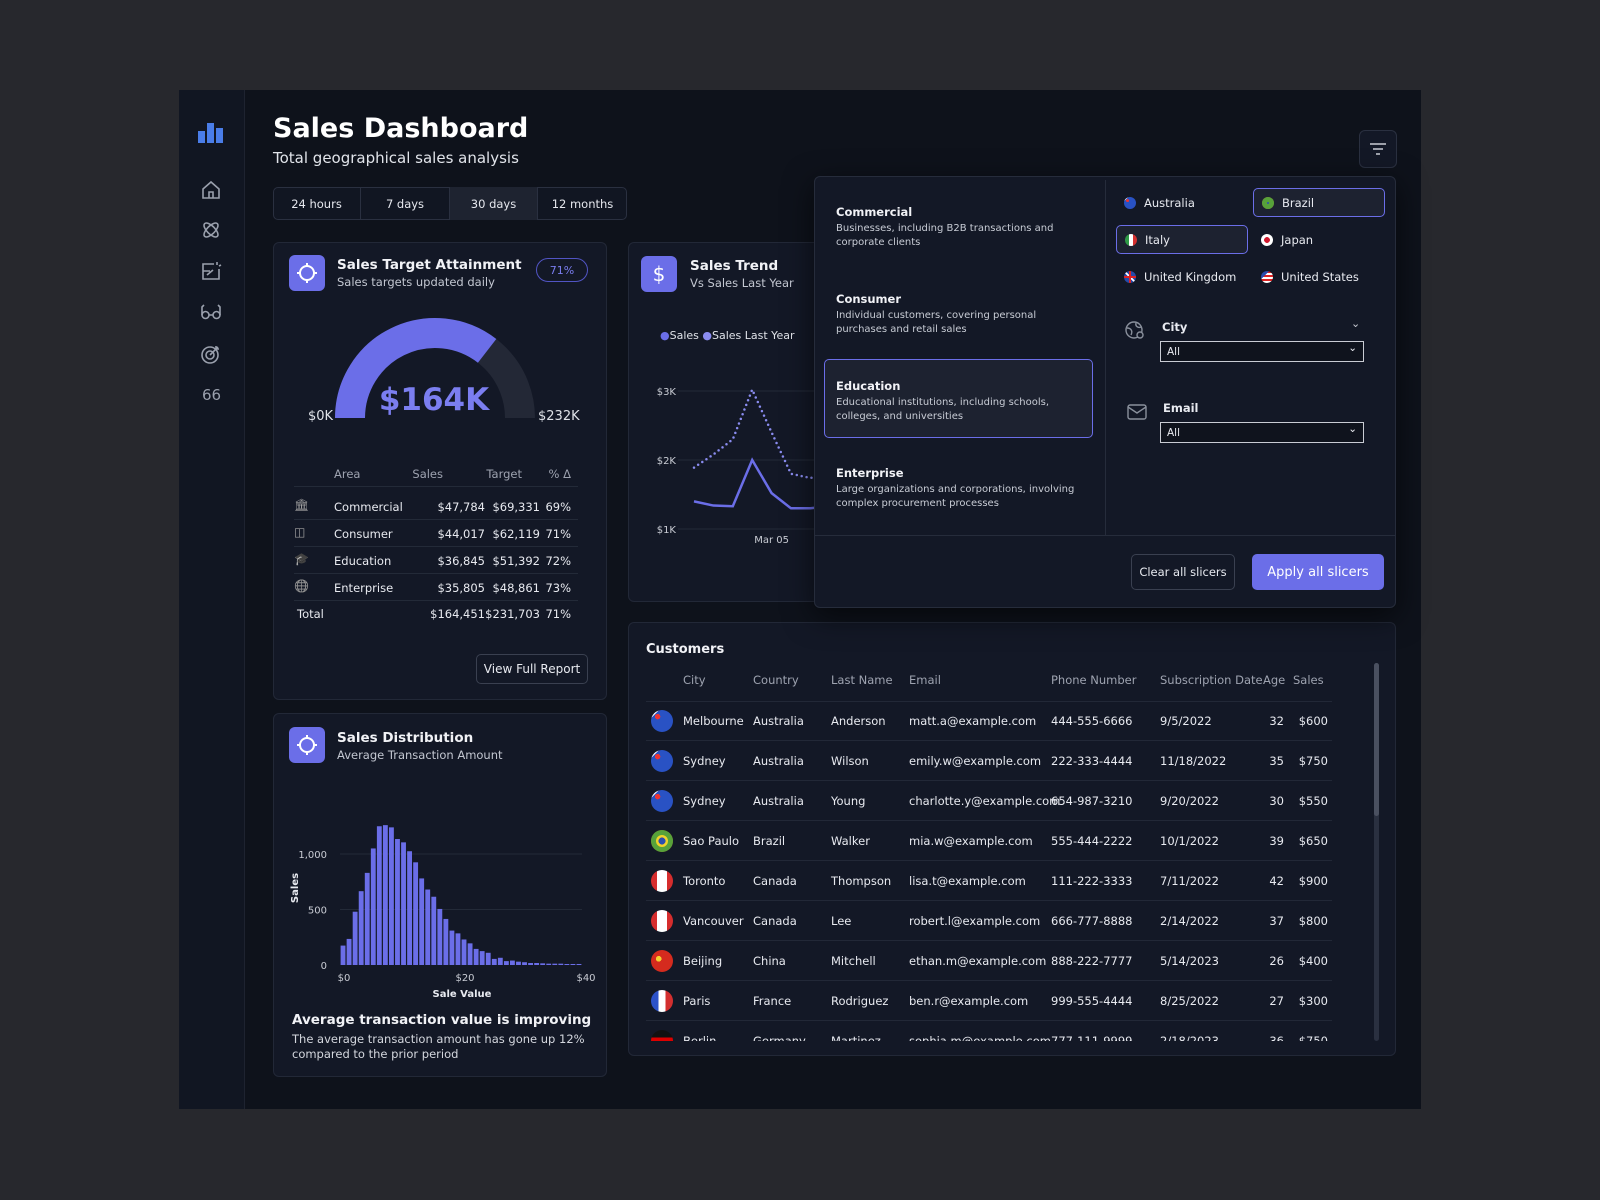 The height and width of the screenshot is (1200, 1600). What do you see at coordinates (975, 761) in the screenshot?
I see `email-cell: emily.w@example.com` at bounding box center [975, 761].